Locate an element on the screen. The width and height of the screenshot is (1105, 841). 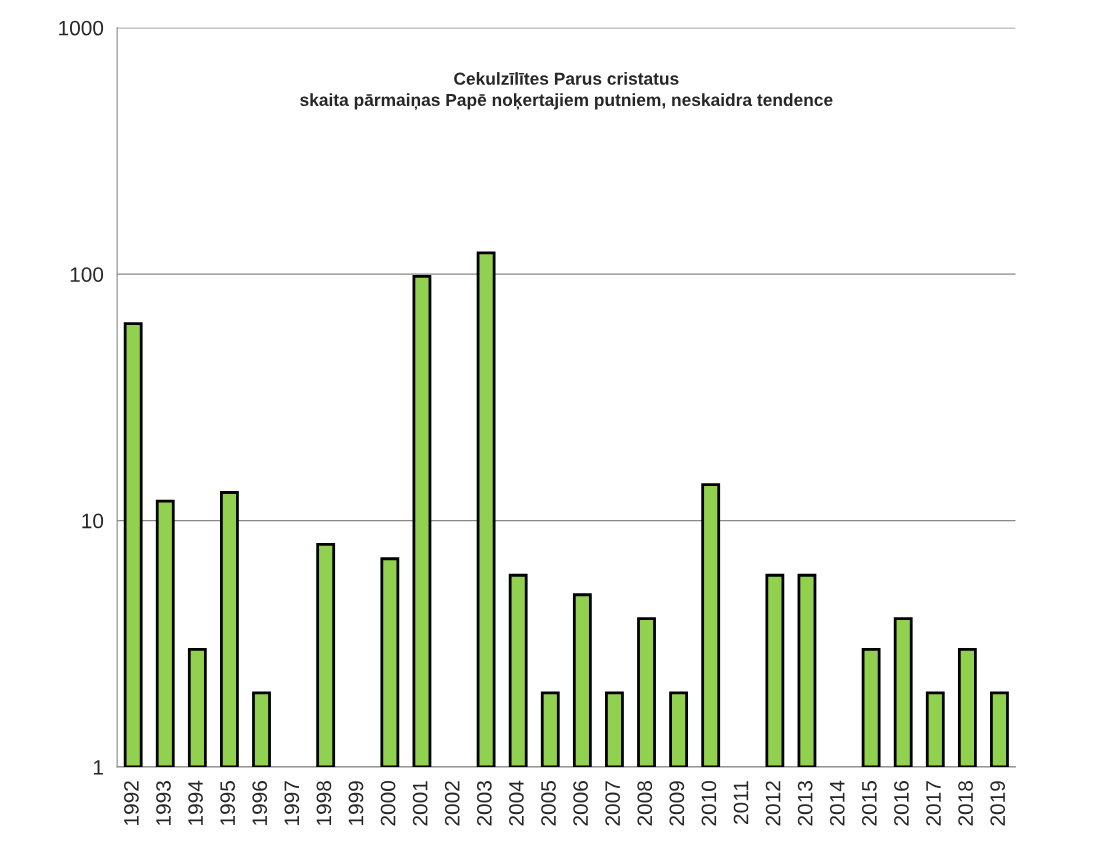
x-tick-label: 2005 is located at coordinates (548, 803).